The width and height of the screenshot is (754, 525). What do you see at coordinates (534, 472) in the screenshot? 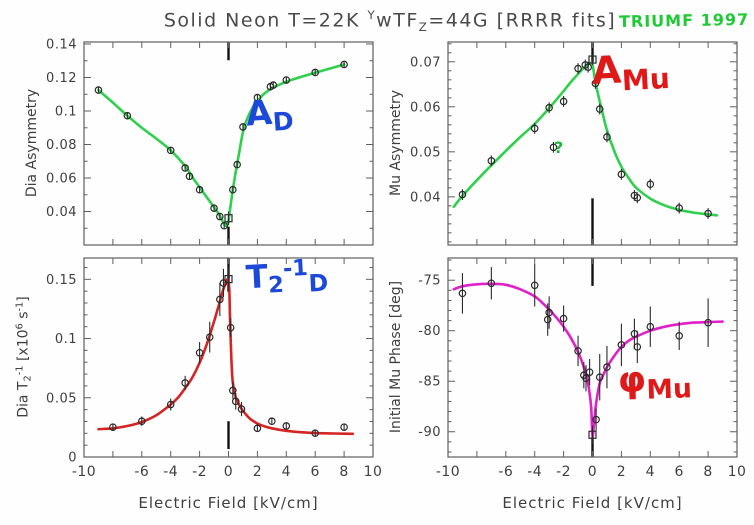
I see `x-tick-label: -4` at bounding box center [534, 472].